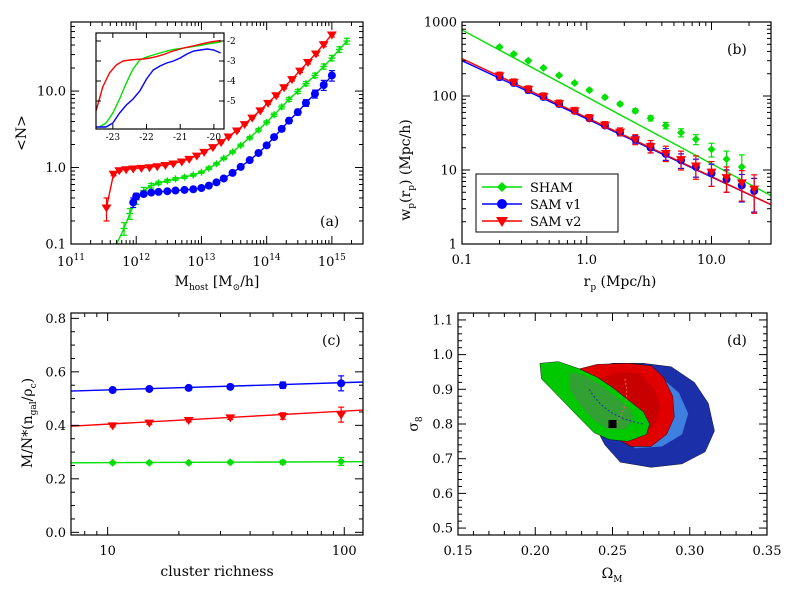 The width and height of the screenshot is (789, 593). I want to click on panel-d-x-axis-label: ΩM, so click(612, 575).